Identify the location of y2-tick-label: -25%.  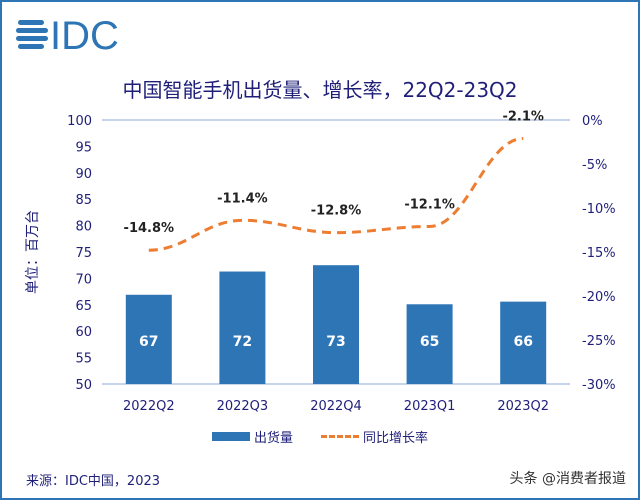
(599, 341).